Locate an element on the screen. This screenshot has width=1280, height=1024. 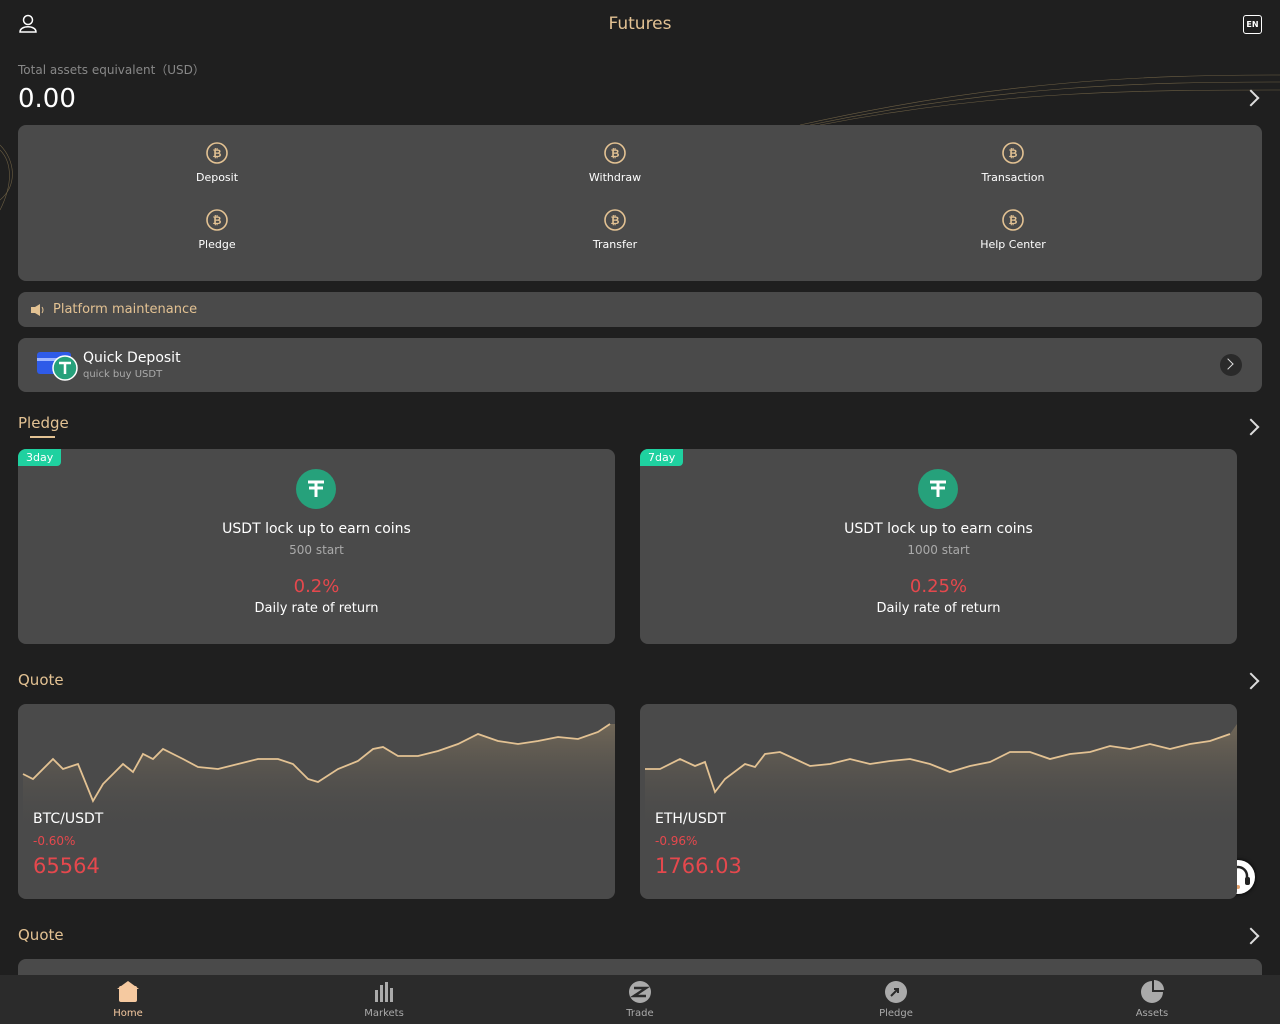
nav-label: Pledge is located at coordinates (896, 1013).